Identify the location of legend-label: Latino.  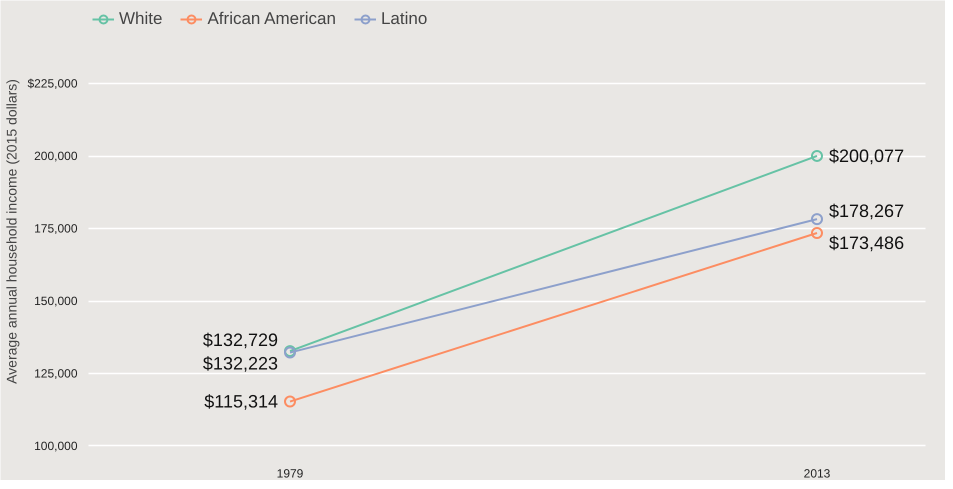
(404, 19).